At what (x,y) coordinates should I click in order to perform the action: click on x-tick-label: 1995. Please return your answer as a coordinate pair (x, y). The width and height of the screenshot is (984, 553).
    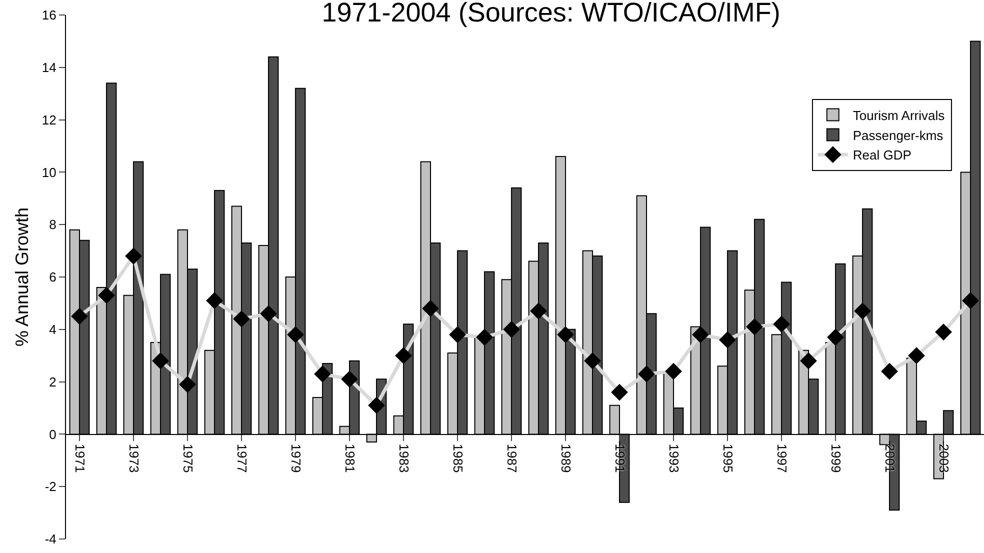
    Looking at the image, I should click on (728, 458).